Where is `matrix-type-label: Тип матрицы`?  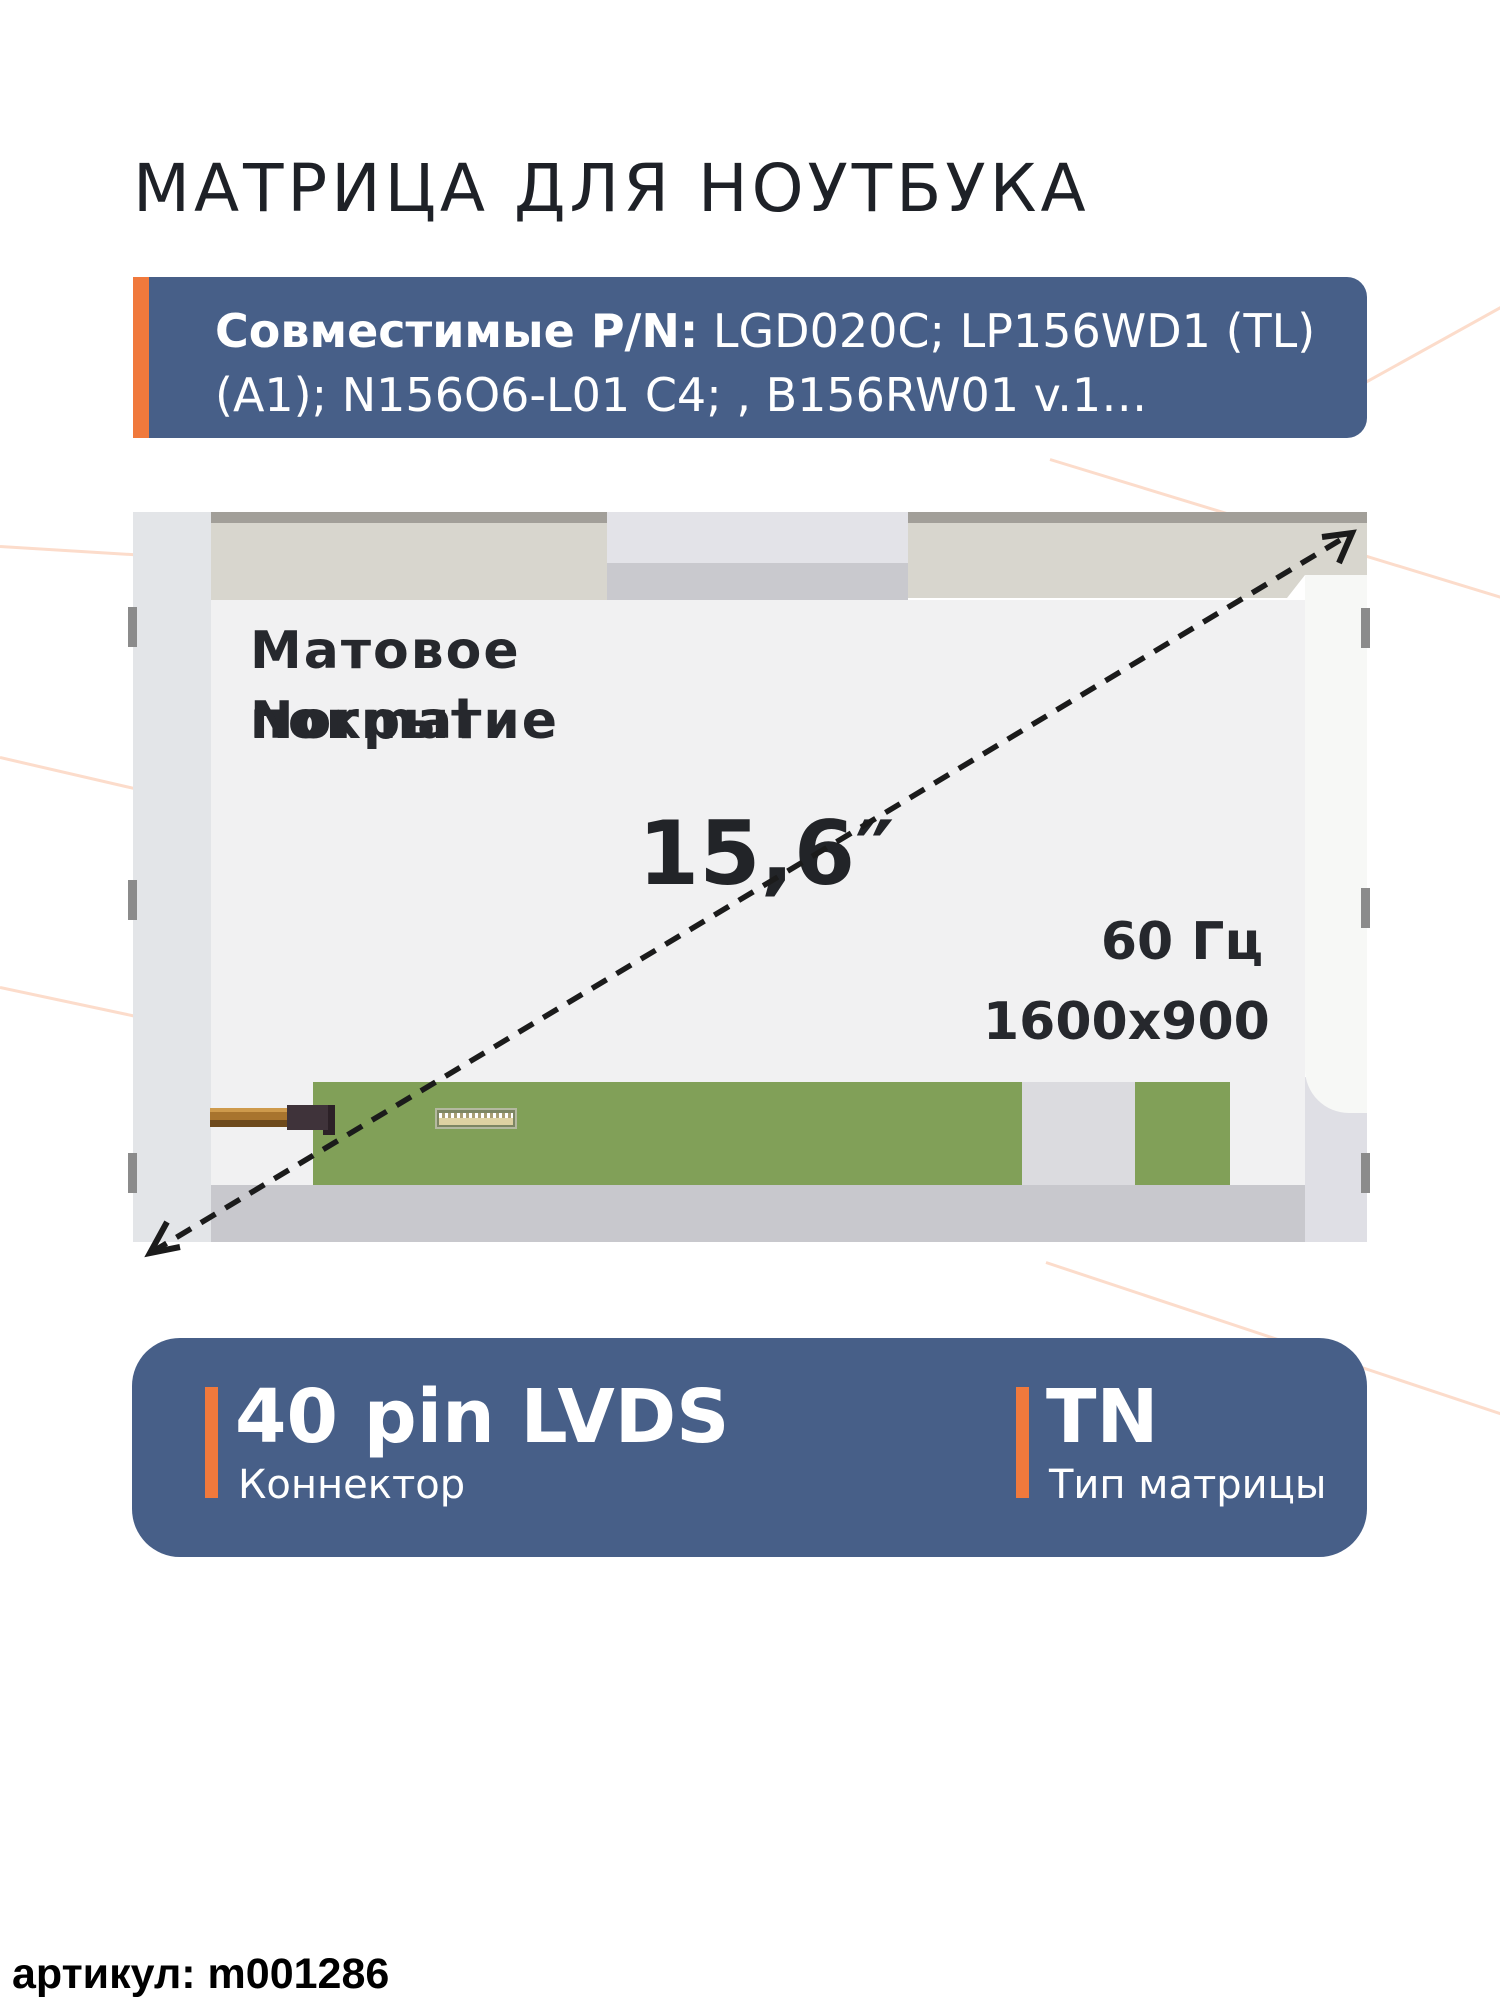 matrix-type-label: Тип матрицы is located at coordinates (1188, 1485).